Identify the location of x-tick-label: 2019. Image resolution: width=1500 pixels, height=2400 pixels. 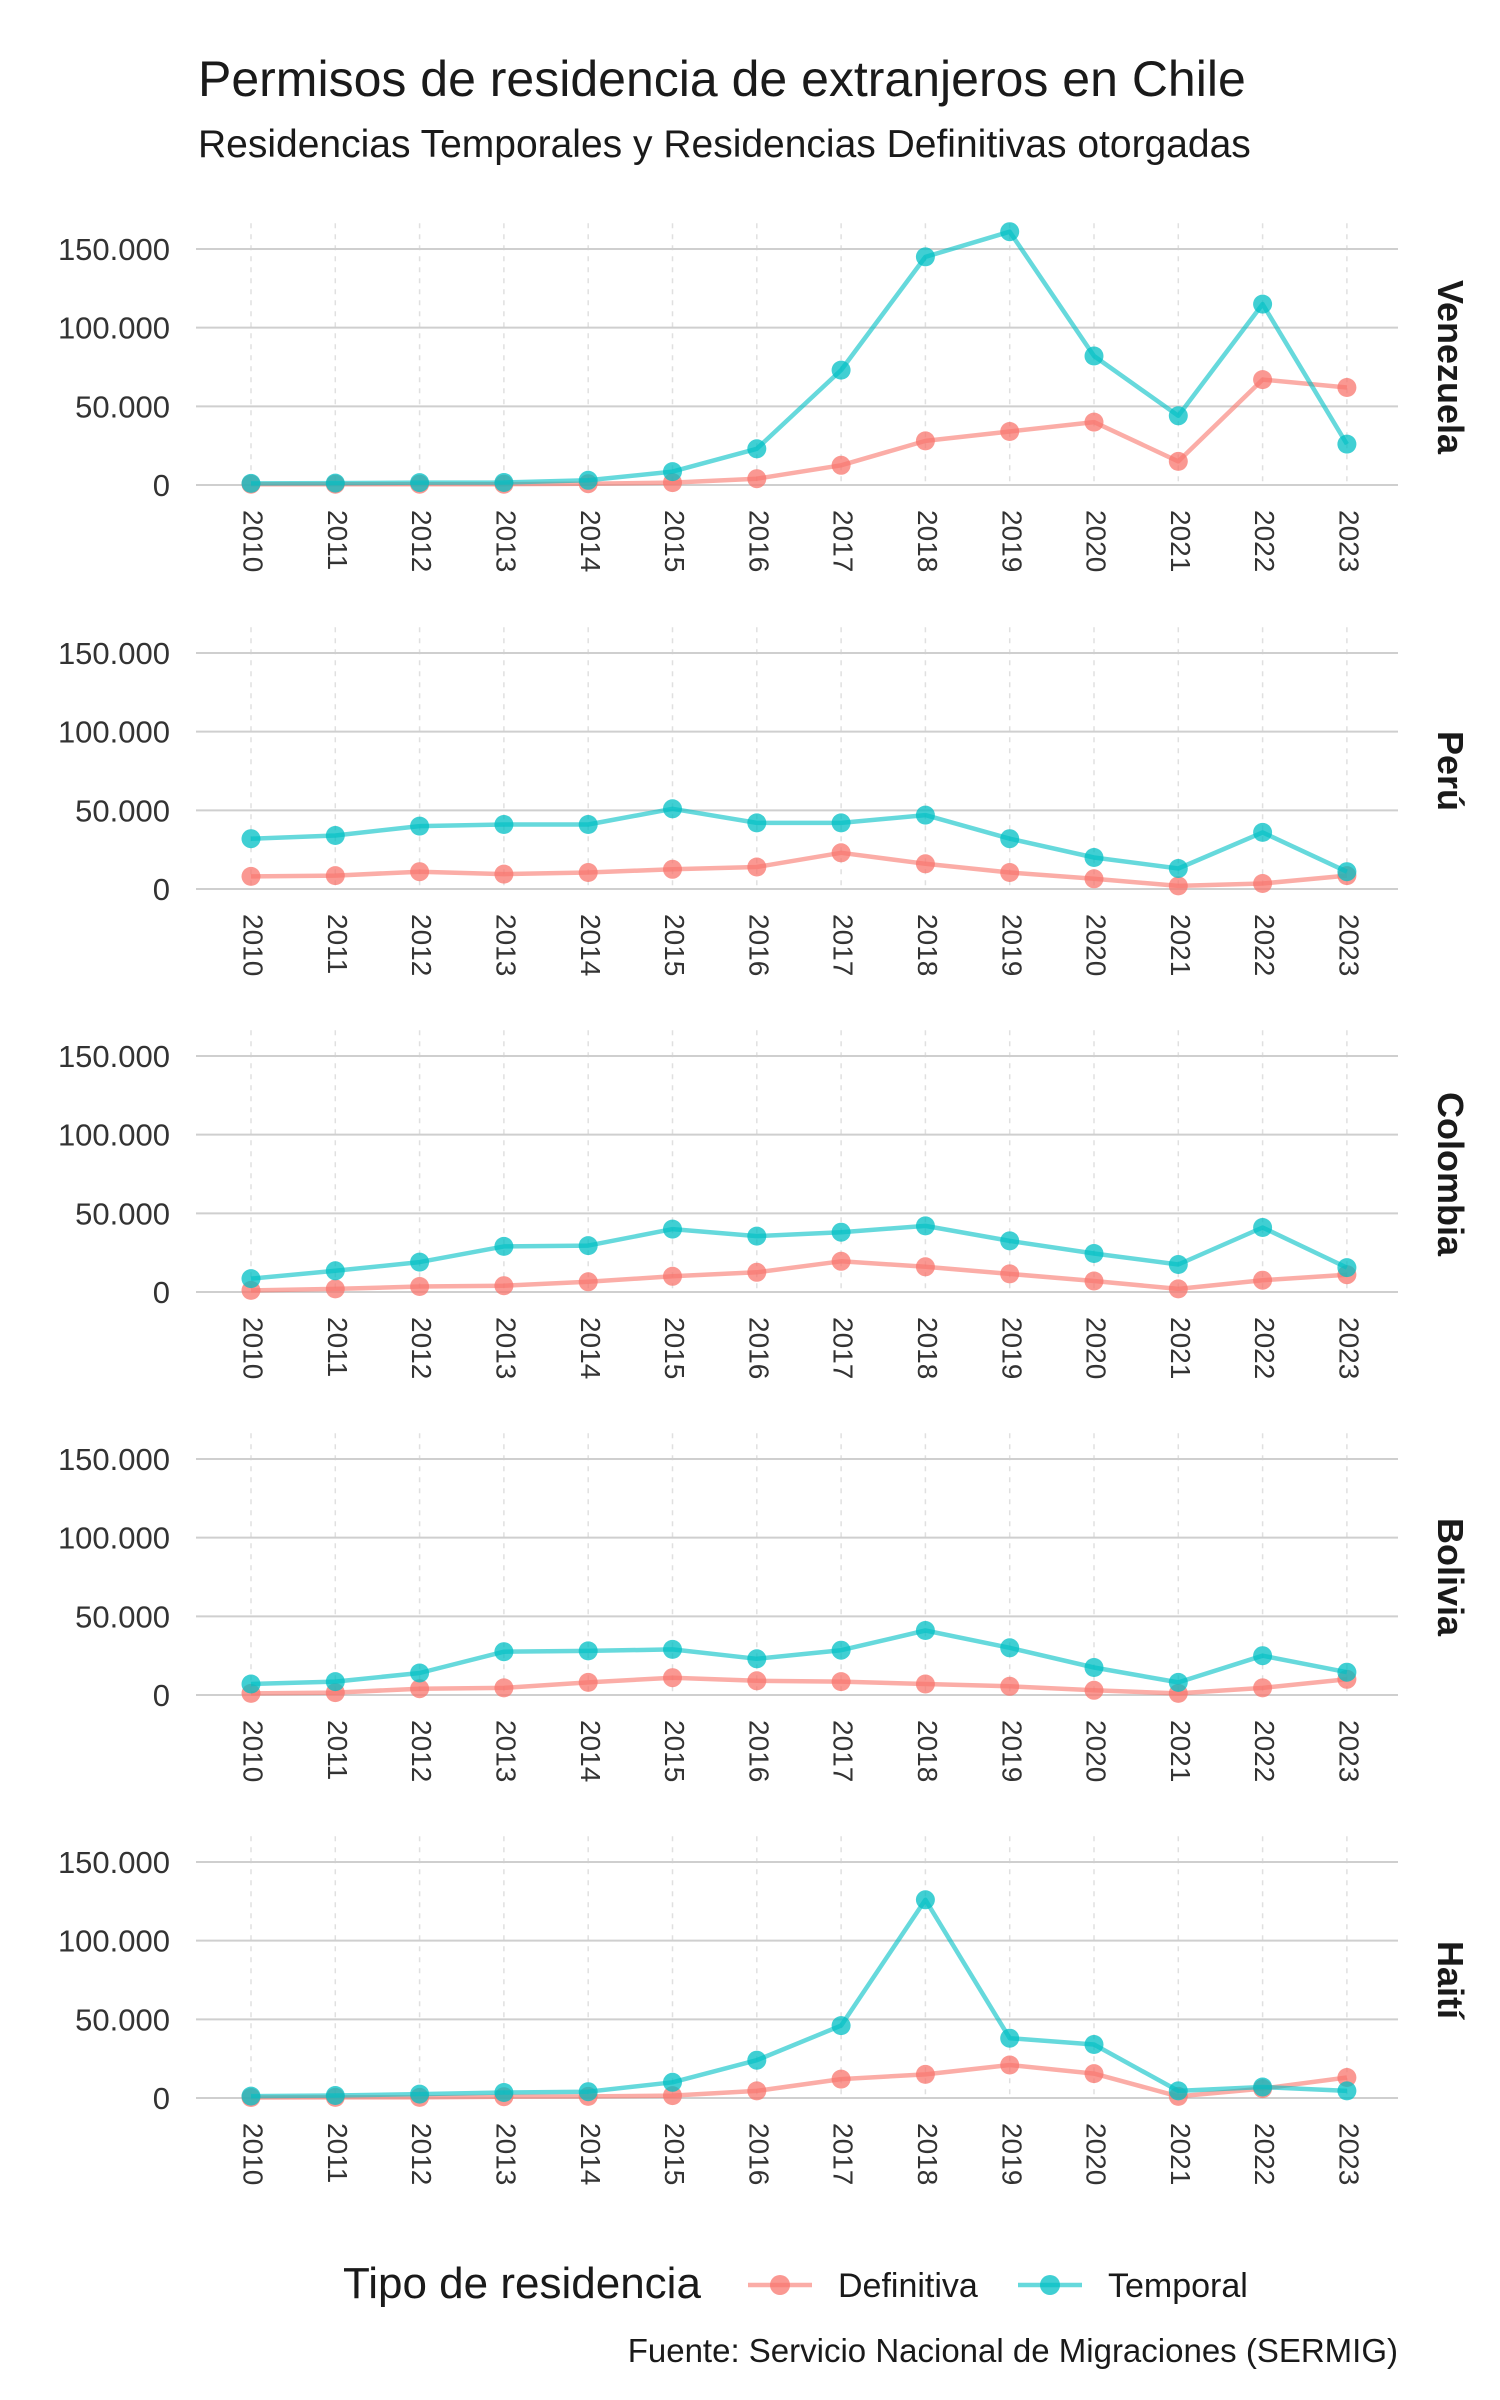
(1011, 2154).